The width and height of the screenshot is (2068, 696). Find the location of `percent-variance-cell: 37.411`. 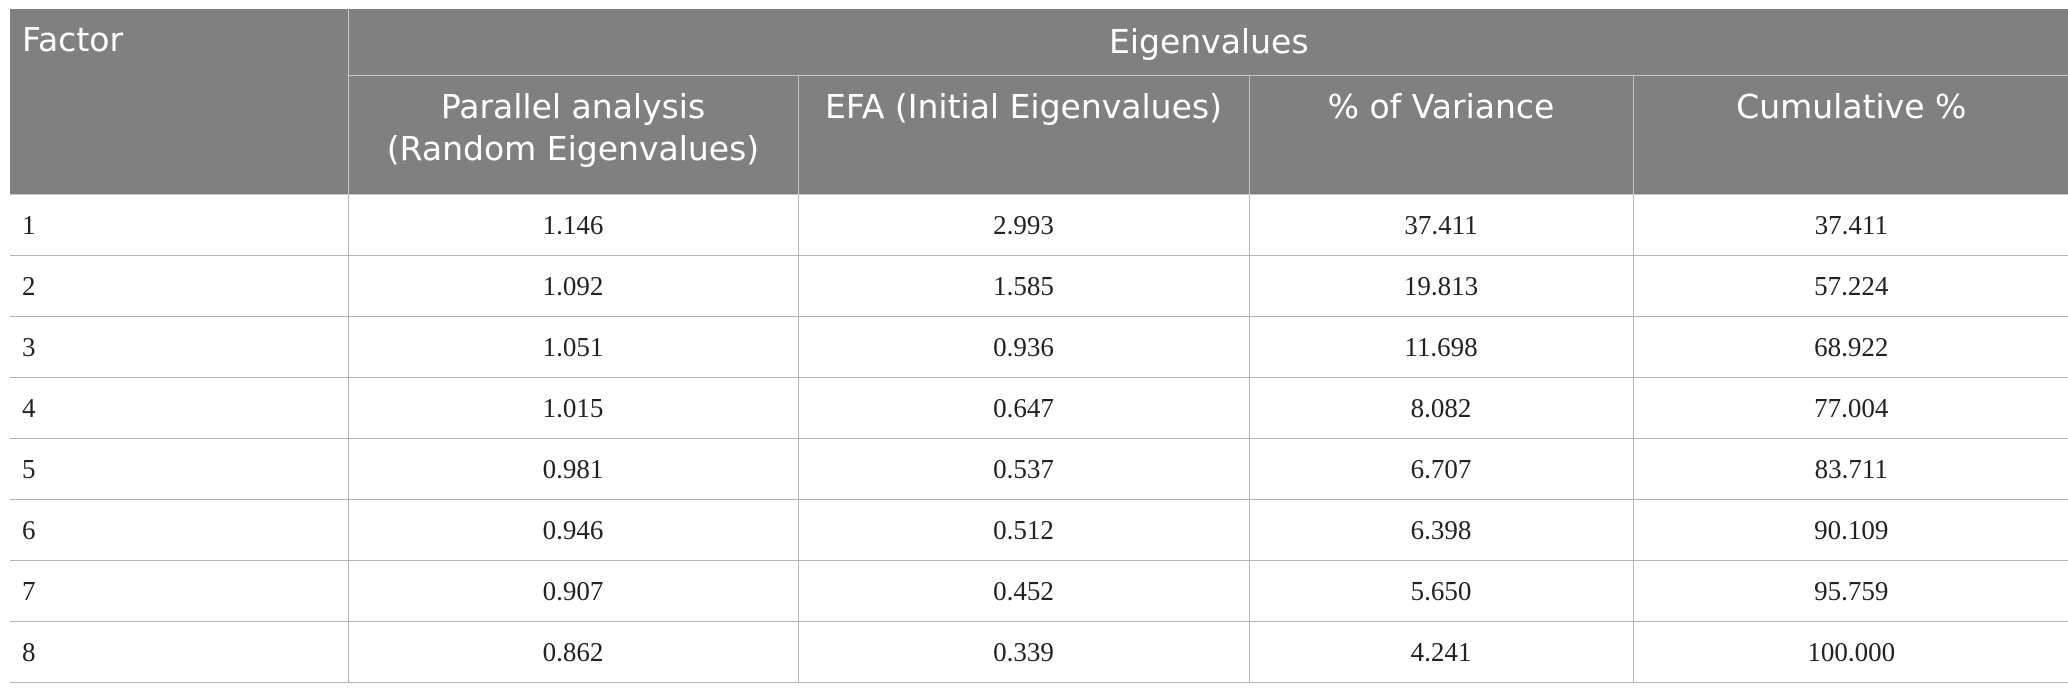

percent-variance-cell: 37.411 is located at coordinates (1441, 225).